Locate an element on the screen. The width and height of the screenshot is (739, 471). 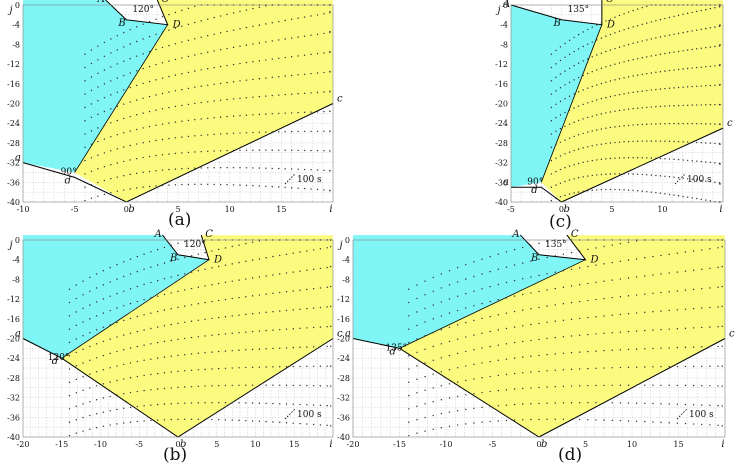
y-tick-label: -20 is located at coordinates (13, 104).